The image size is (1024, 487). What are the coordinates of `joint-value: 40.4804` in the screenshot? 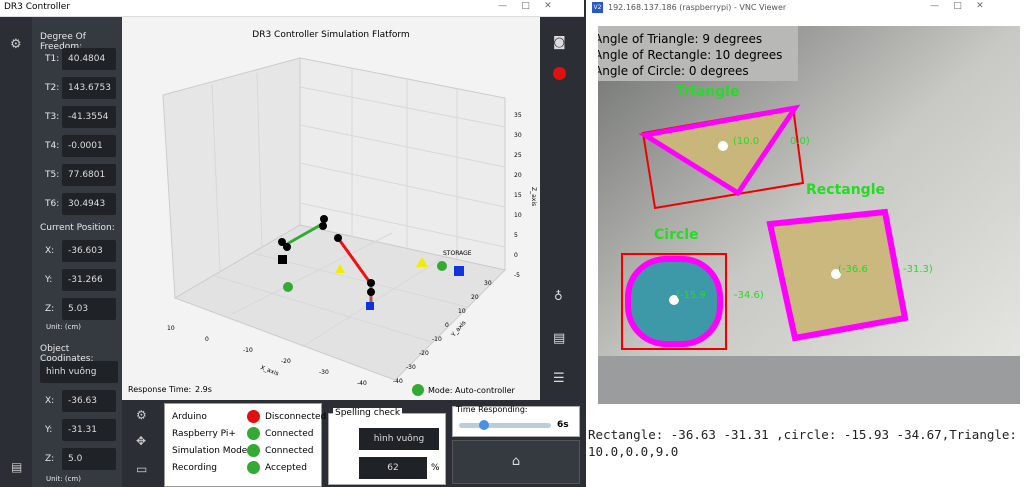 It's located at (89, 59).